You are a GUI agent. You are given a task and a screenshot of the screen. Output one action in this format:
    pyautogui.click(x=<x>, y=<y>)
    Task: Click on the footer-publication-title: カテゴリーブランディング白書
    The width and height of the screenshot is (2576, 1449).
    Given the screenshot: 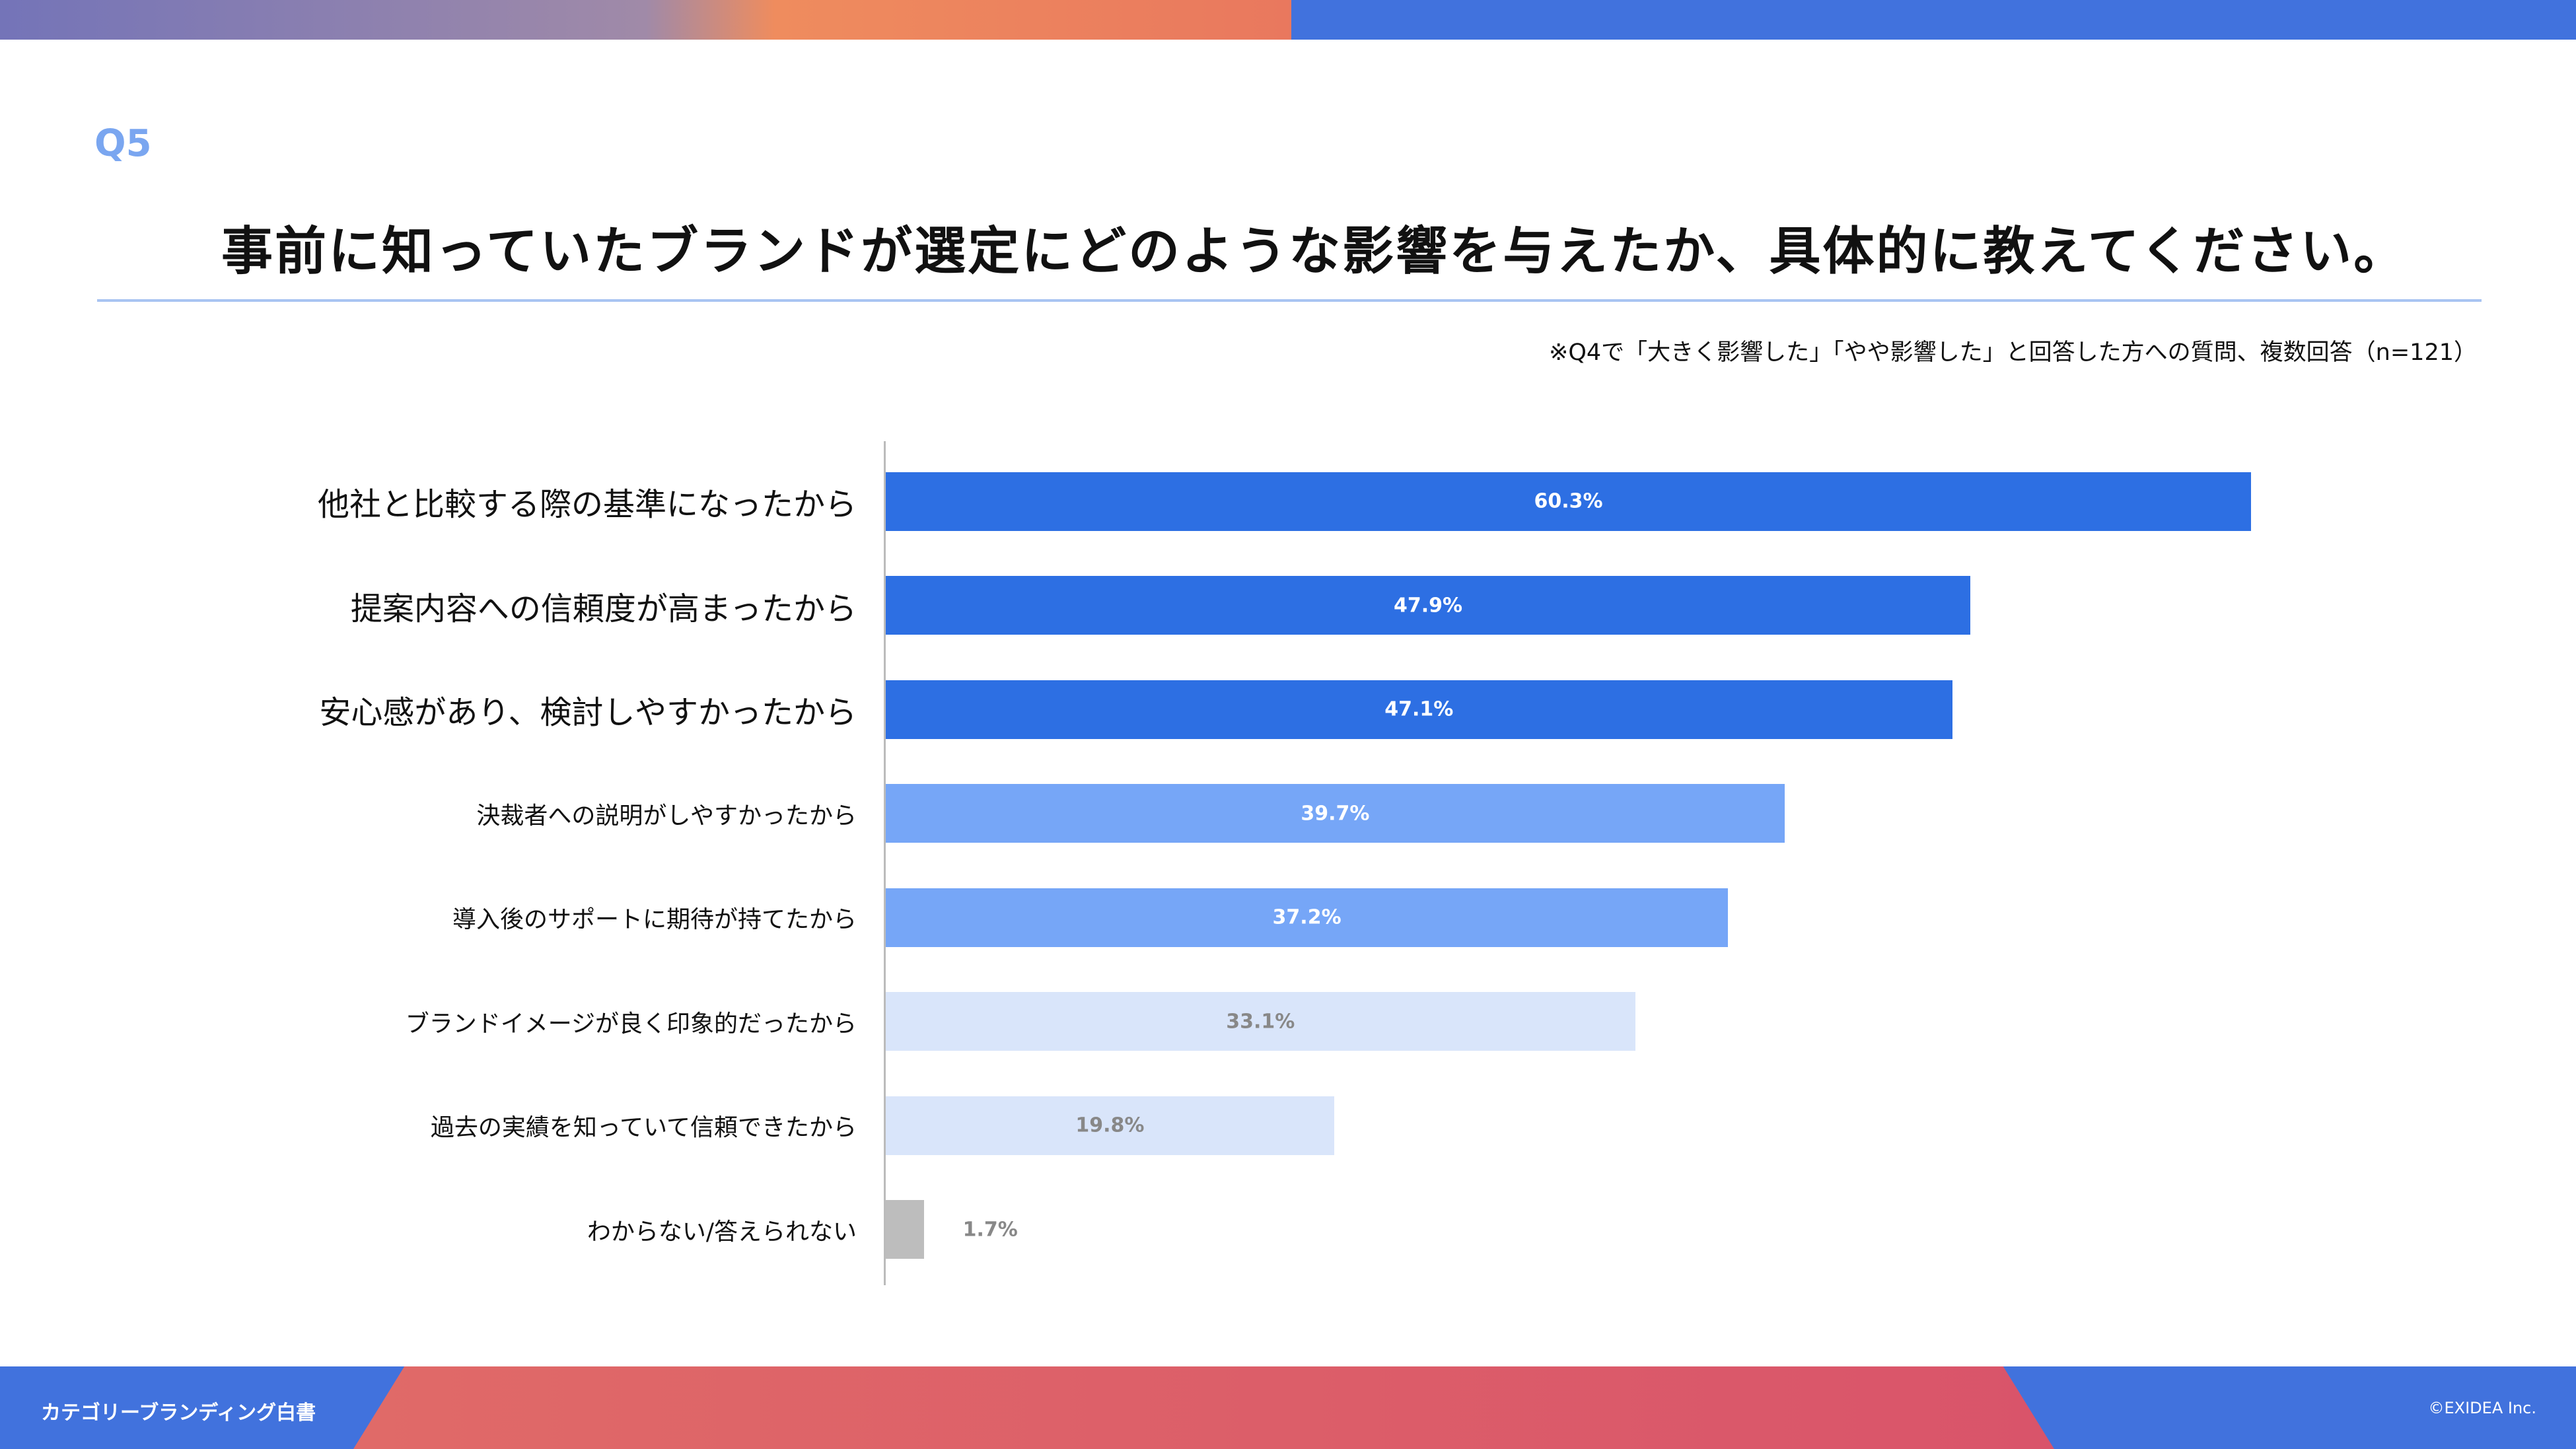 What is the action you would take?
    pyautogui.click(x=179, y=1413)
    